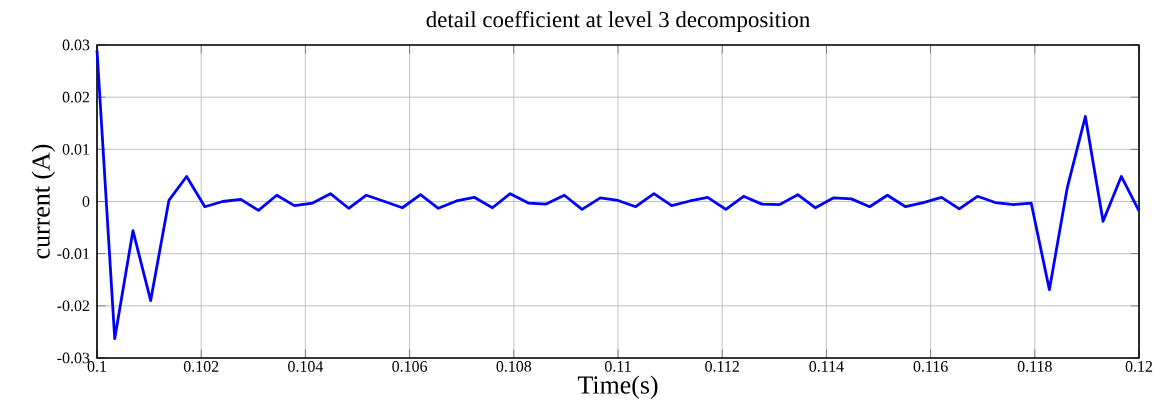 The height and width of the screenshot is (410, 1166). What do you see at coordinates (410, 366) in the screenshot?
I see `x-tick-label: 0.106` at bounding box center [410, 366].